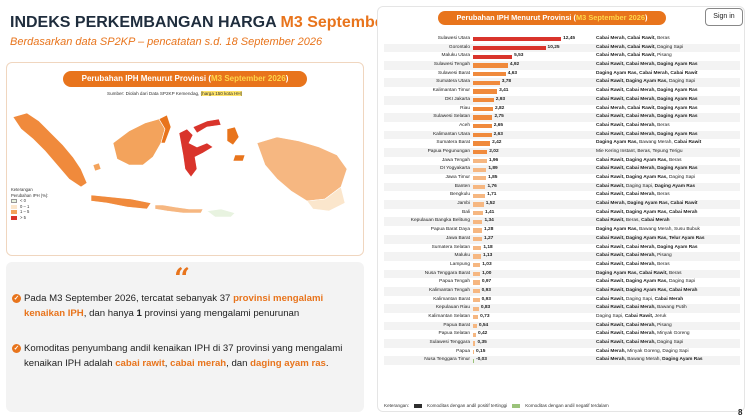  Describe the element at coordinates (455, 160) in the screenshot. I see `province-label: Jawa Tengah` at that location.